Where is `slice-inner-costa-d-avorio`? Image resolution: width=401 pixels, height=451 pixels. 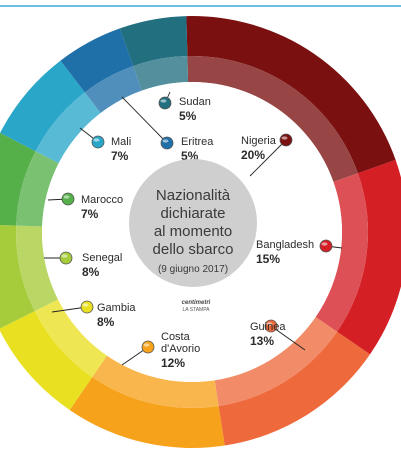
slice-inner-costa-d-avorio is located at coordinates (155, 381).